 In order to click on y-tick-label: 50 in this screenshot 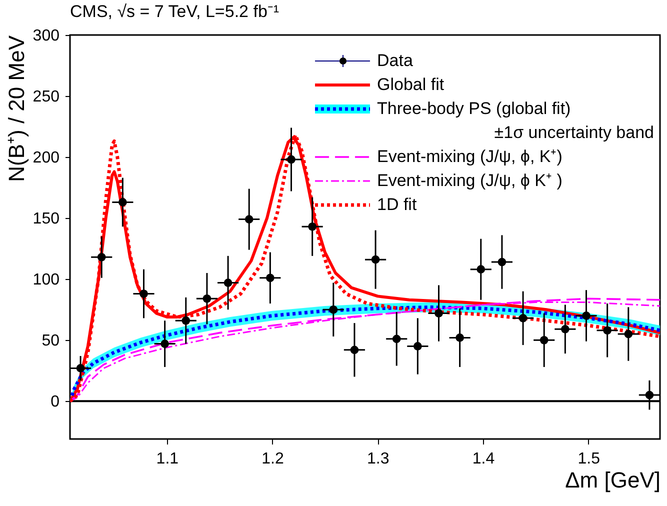, I will do `click(51, 341)`.